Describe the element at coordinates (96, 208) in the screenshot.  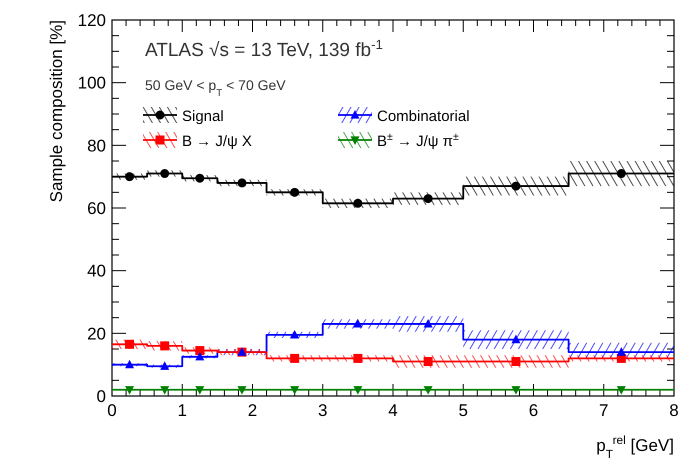
I see `y-tick-label: 60` at that location.